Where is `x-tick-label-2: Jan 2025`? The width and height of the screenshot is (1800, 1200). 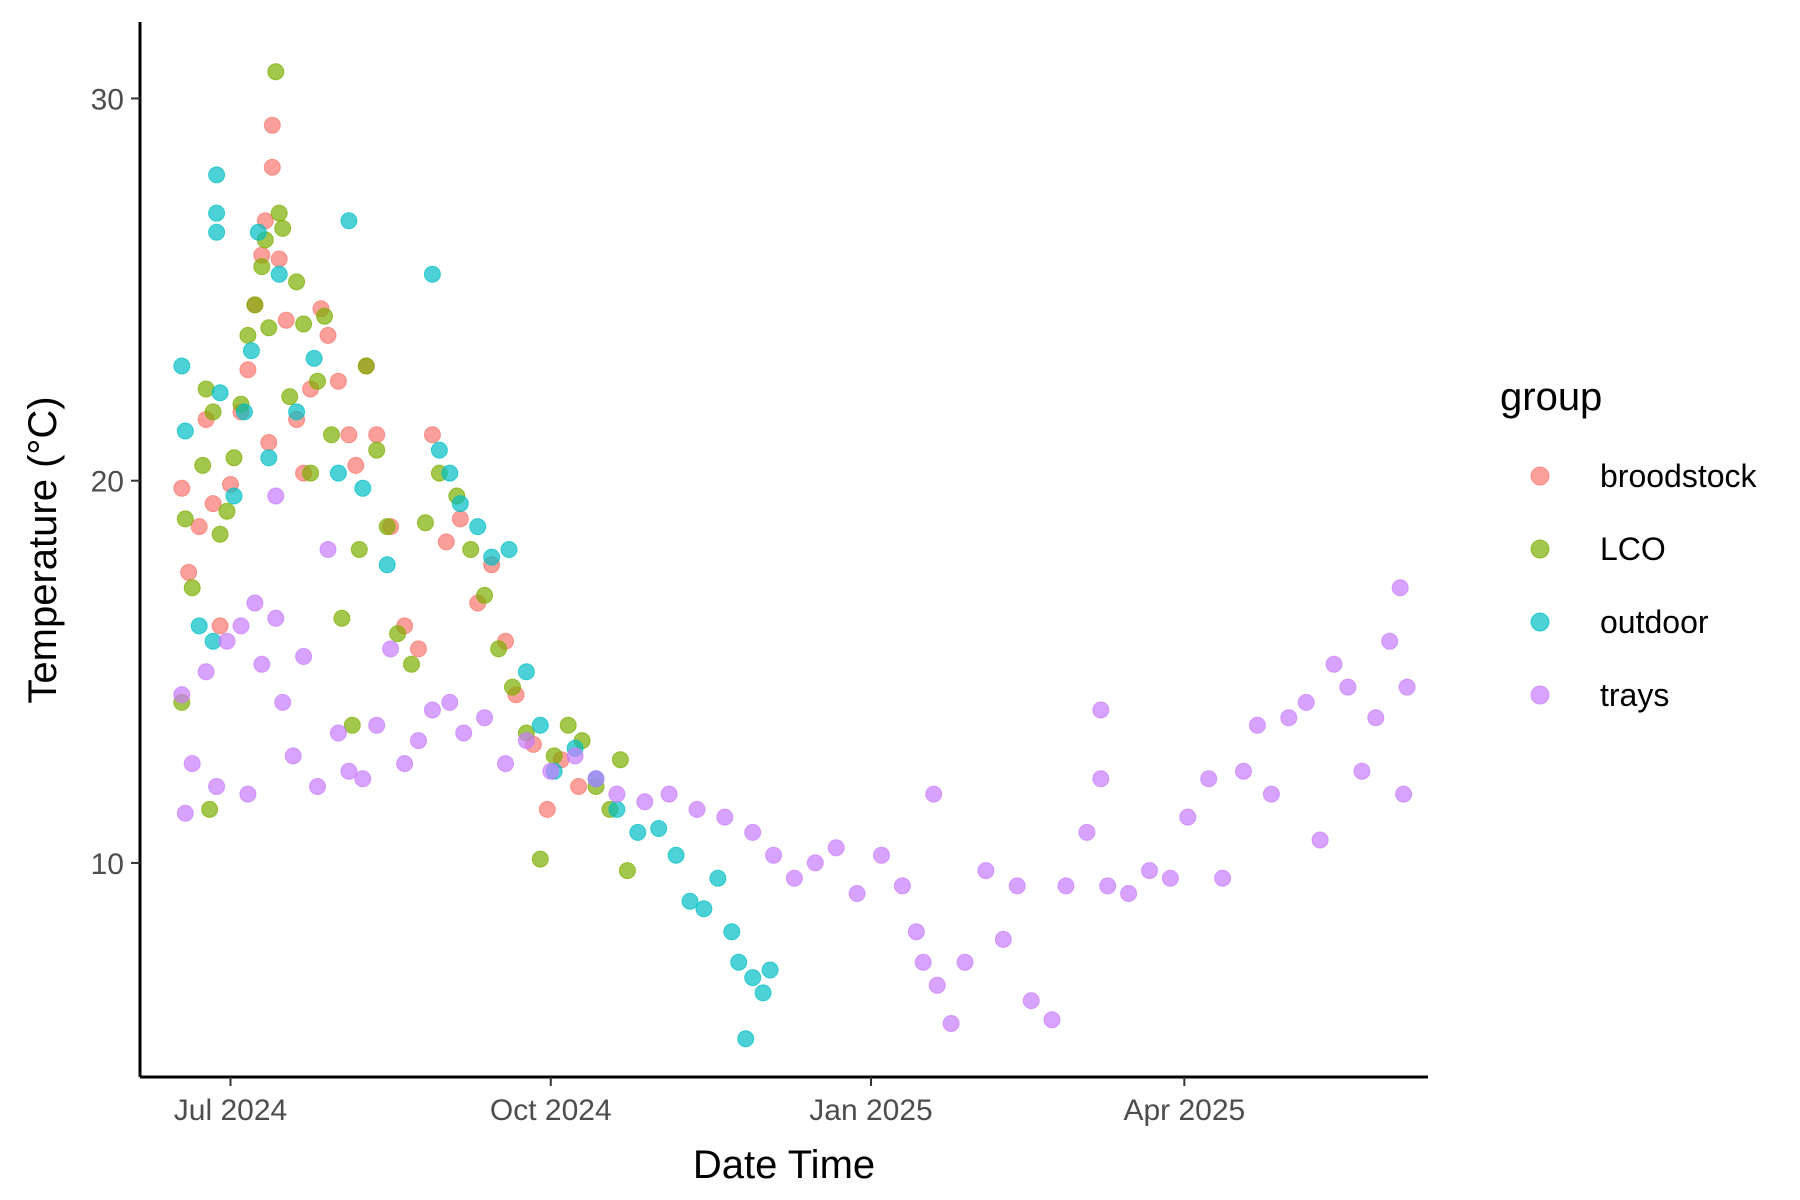 x-tick-label-2: Jan 2025 is located at coordinates (870, 1110).